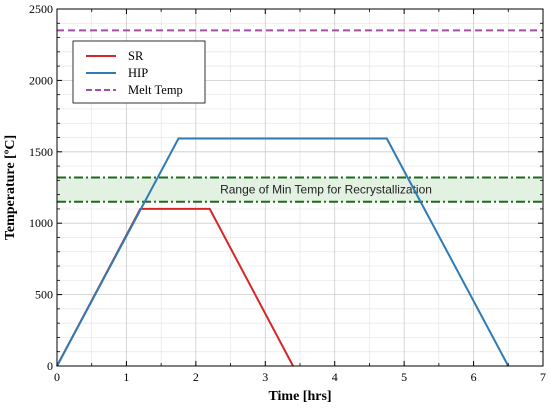 This screenshot has width=550, height=408. I want to click on recrystallization-band, so click(300, 189).